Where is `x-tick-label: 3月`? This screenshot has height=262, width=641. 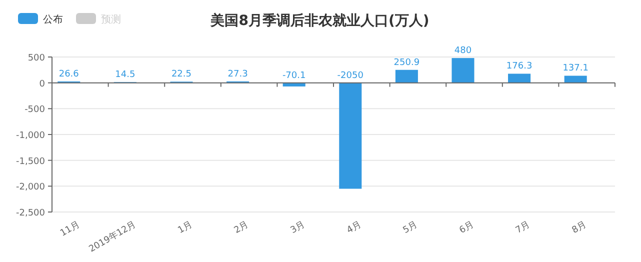
x-tick-label: 3月 is located at coordinates (298, 228).